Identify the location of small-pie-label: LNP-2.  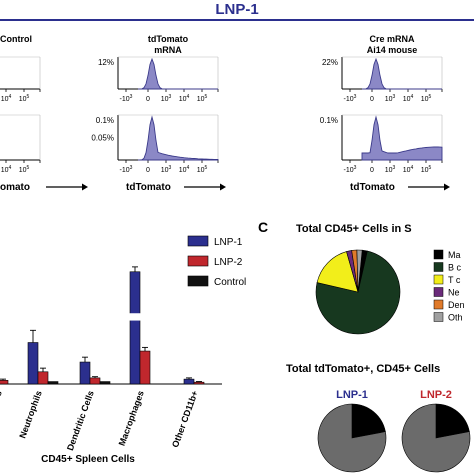
(436, 395).